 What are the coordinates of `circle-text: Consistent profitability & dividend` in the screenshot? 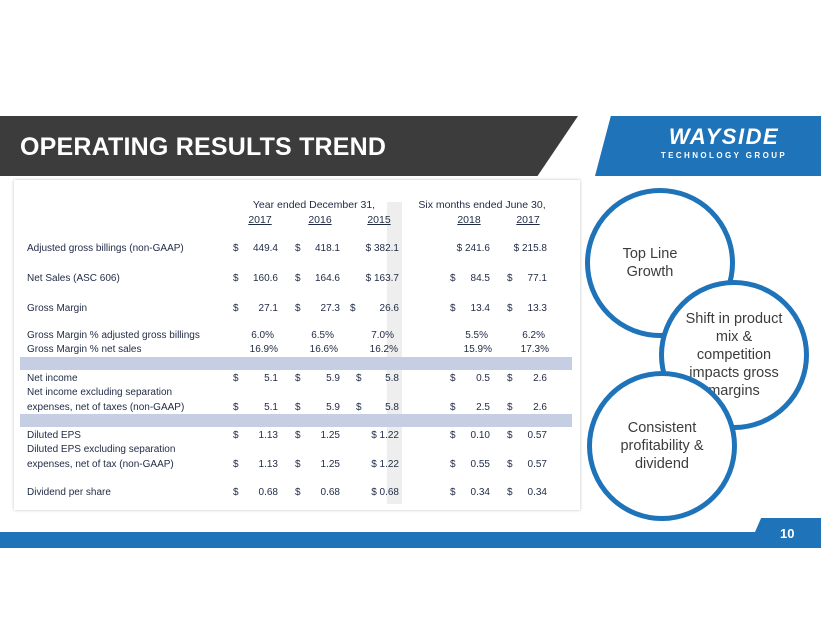 It's located at (662, 446).